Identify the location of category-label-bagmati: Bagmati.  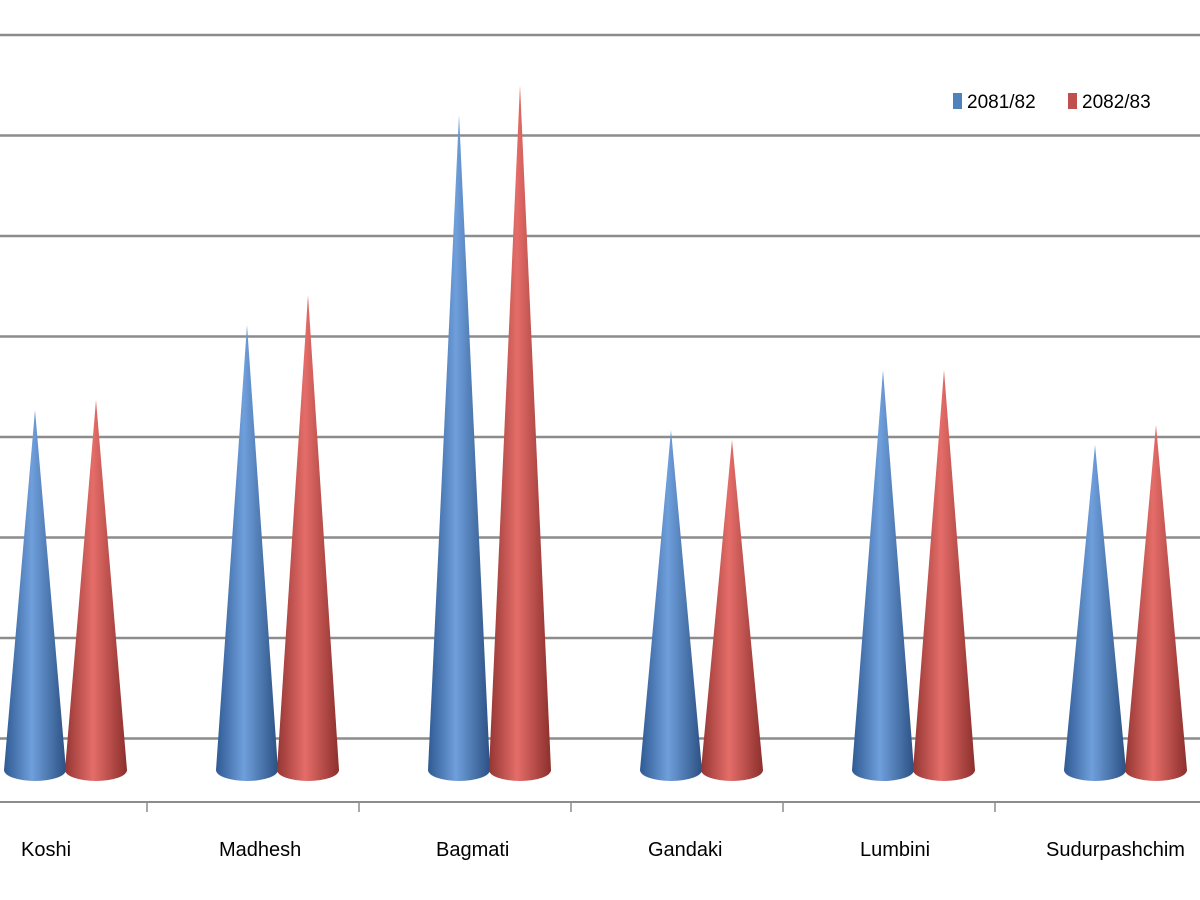
(472, 850).